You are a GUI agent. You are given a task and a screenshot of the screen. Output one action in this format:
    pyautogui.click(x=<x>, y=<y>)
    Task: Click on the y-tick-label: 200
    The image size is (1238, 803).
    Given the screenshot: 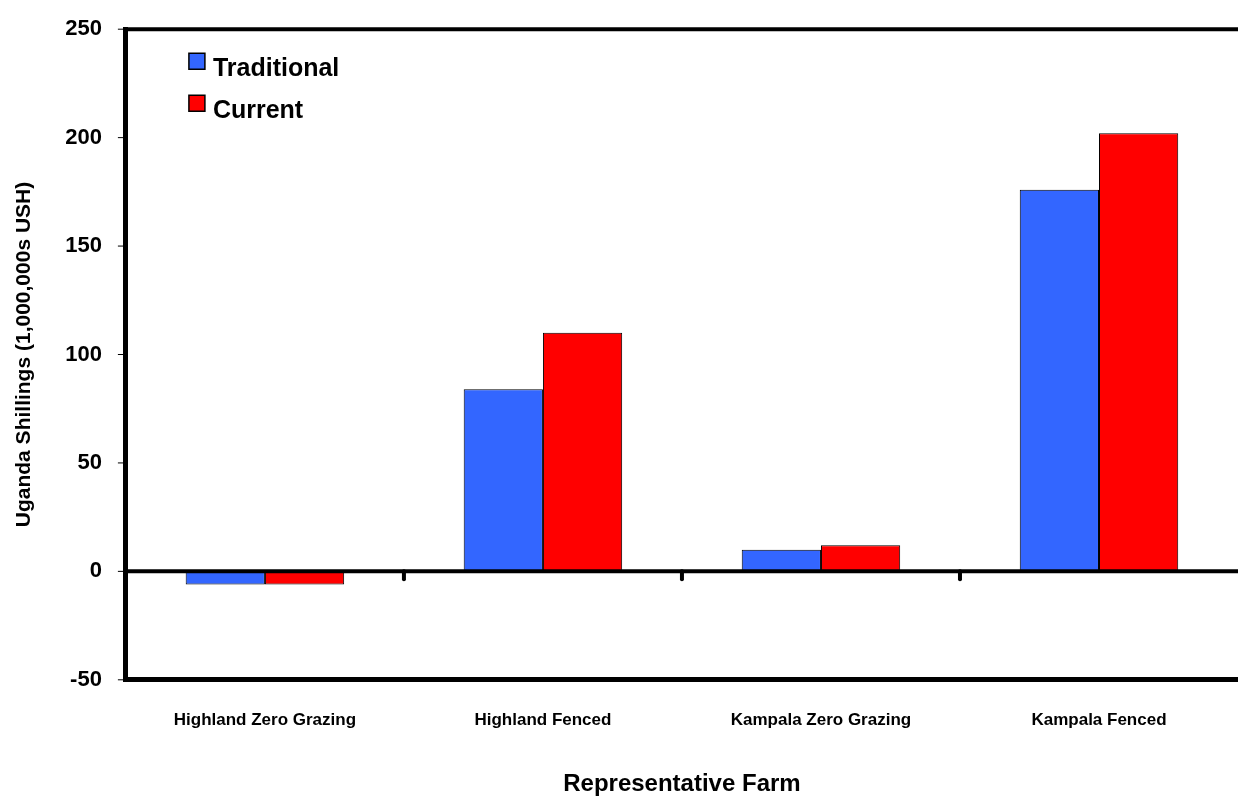 What is the action you would take?
    pyautogui.click(x=83, y=136)
    